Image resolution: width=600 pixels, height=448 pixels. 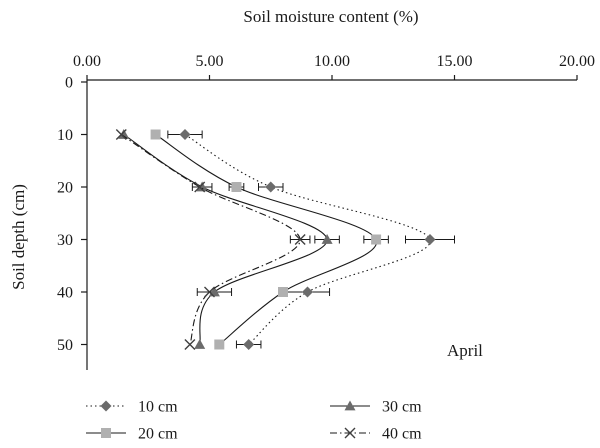 What do you see at coordinates (87, 61) in the screenshot?
I see `x-tick-label: 0.00` at bounding box center [87, 61].